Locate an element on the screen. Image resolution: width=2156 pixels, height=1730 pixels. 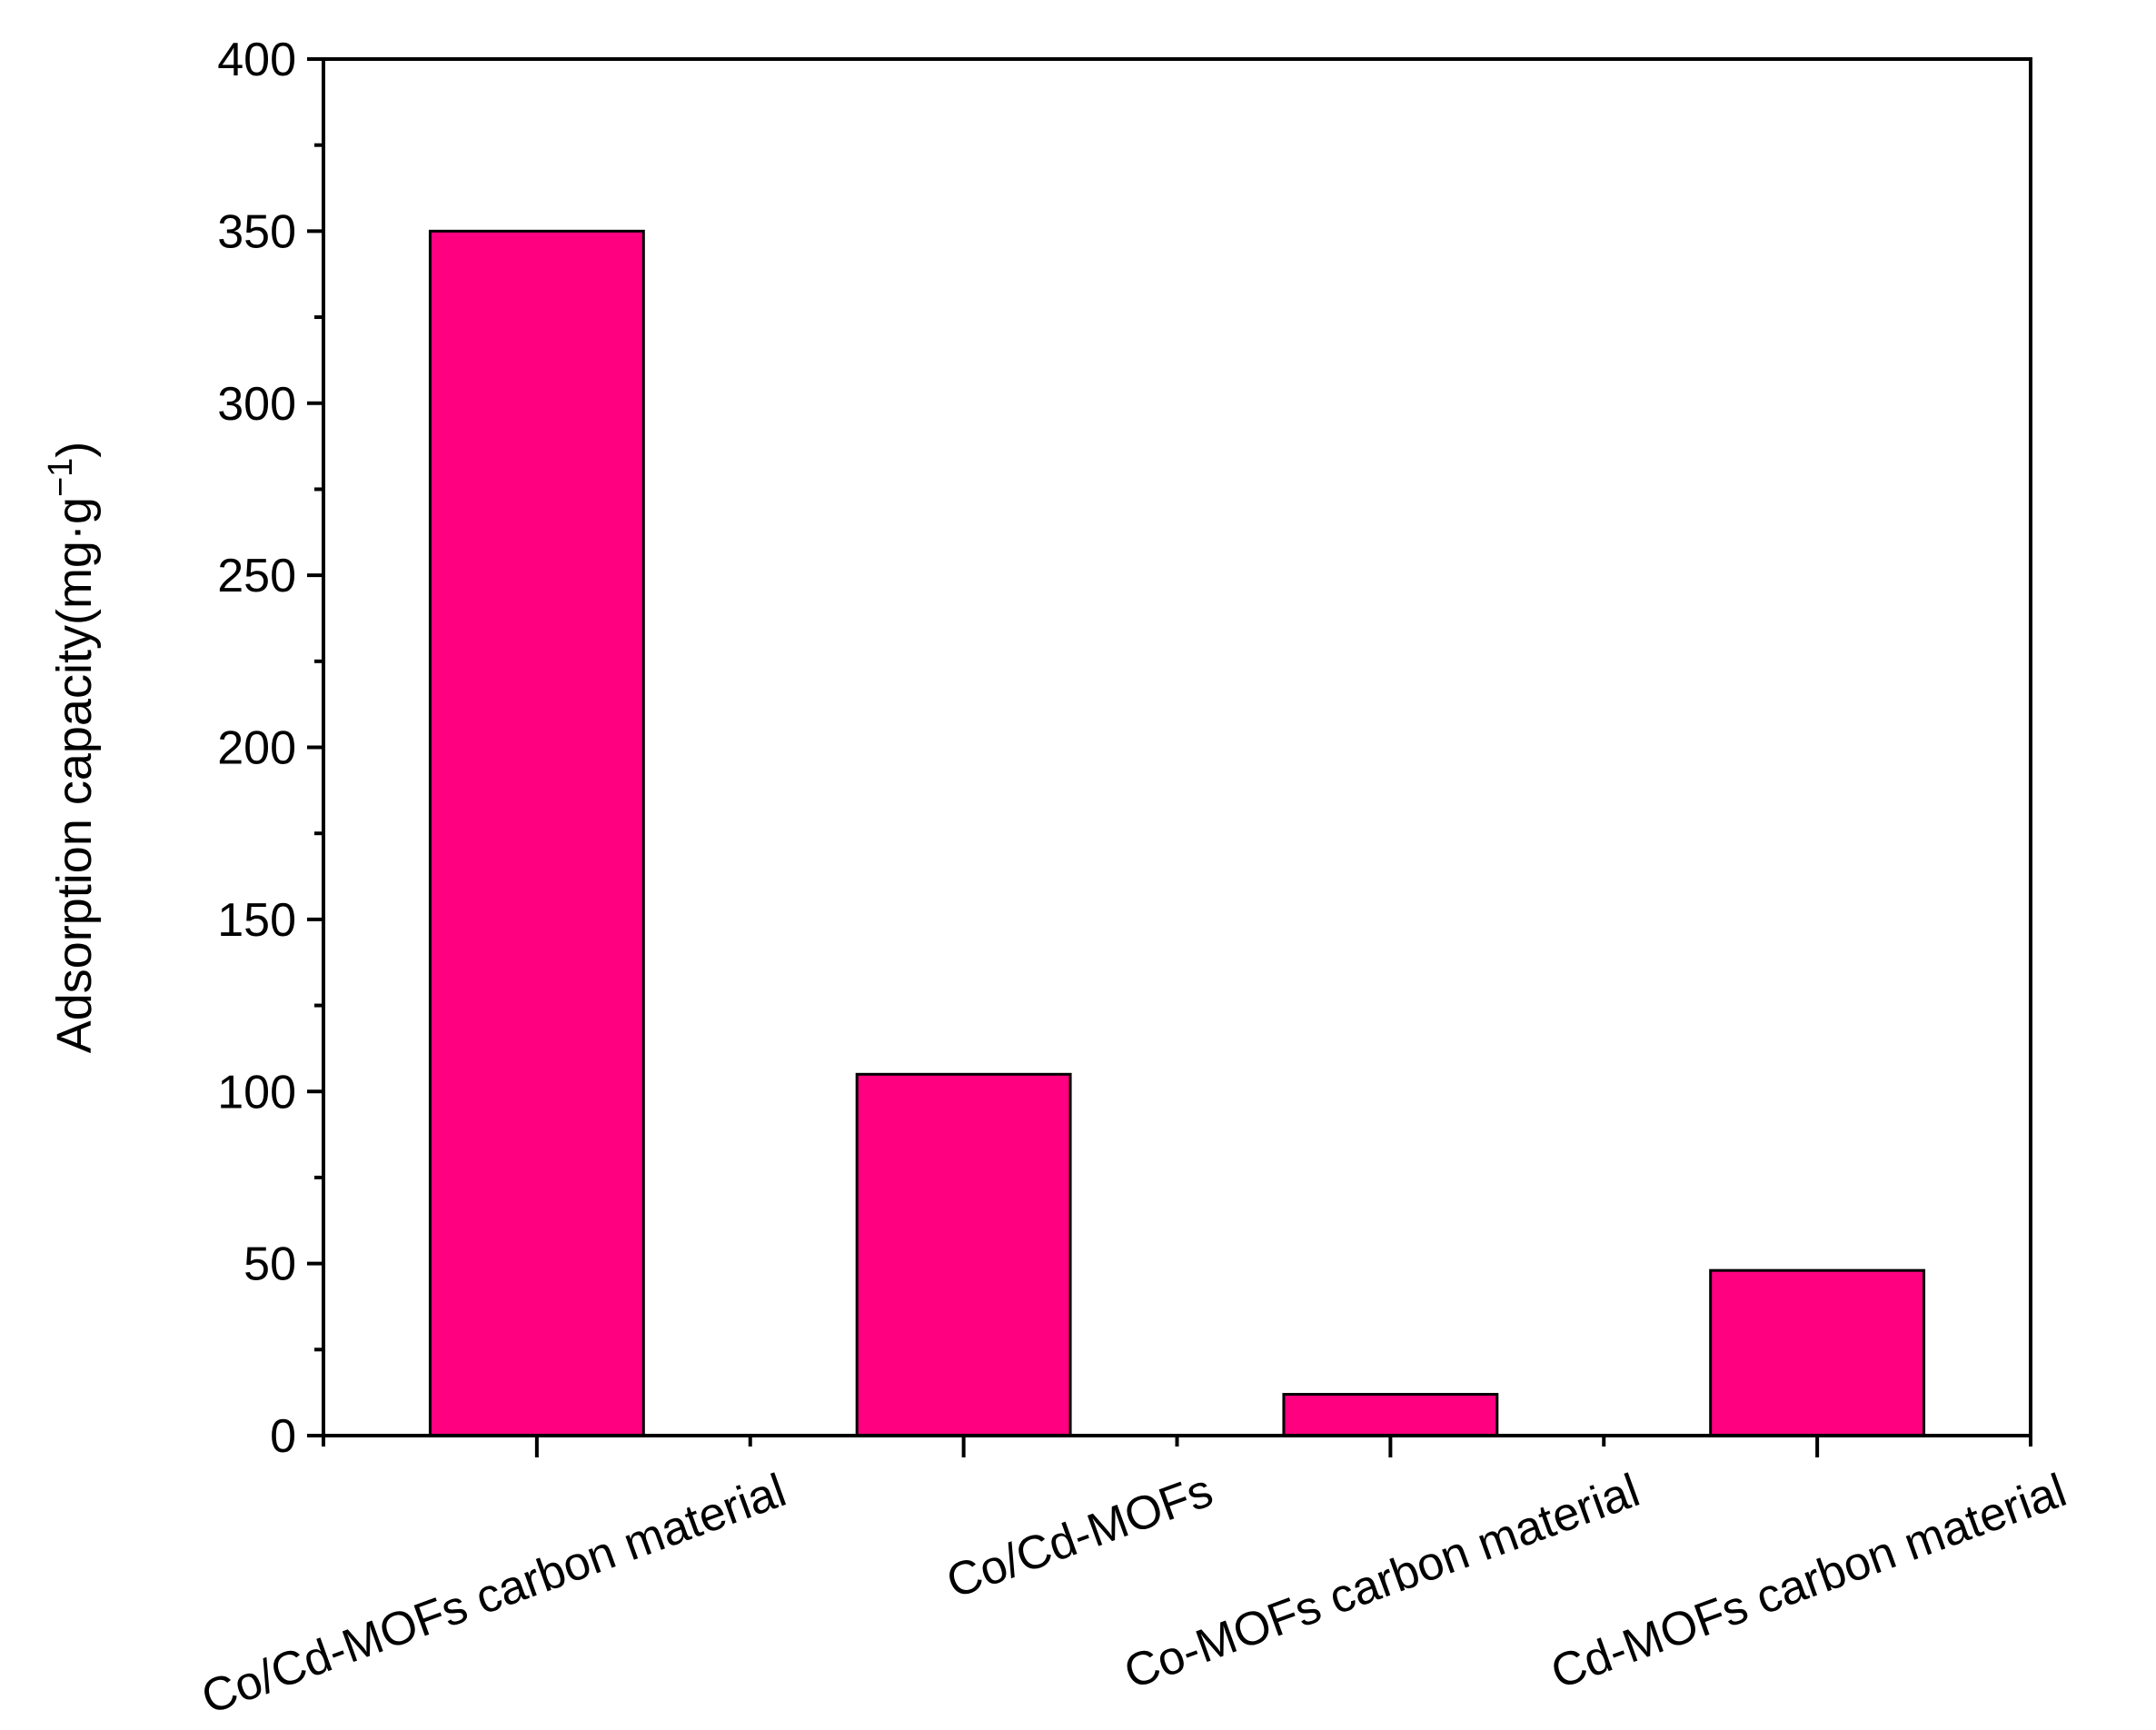
y-tick-label: 200 is located at coordinates (257, 748).